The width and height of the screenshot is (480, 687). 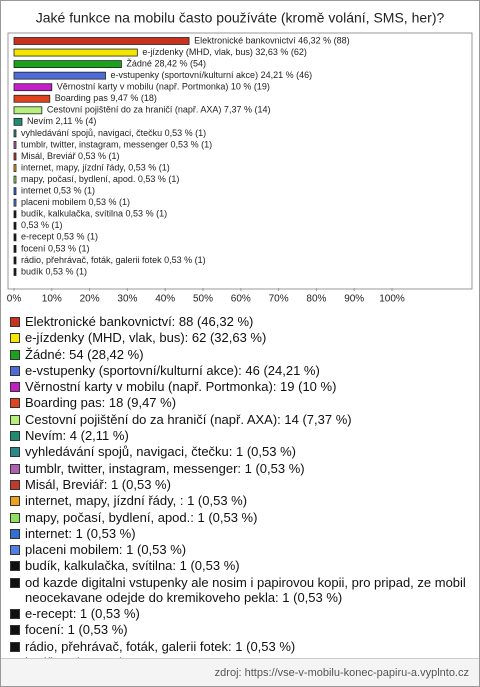 What do you see at coordinates (77, 436) in the screenshot?
I see `legend-label: Nevím: 4 (2,11 %)` at bounding box center [77, 436].